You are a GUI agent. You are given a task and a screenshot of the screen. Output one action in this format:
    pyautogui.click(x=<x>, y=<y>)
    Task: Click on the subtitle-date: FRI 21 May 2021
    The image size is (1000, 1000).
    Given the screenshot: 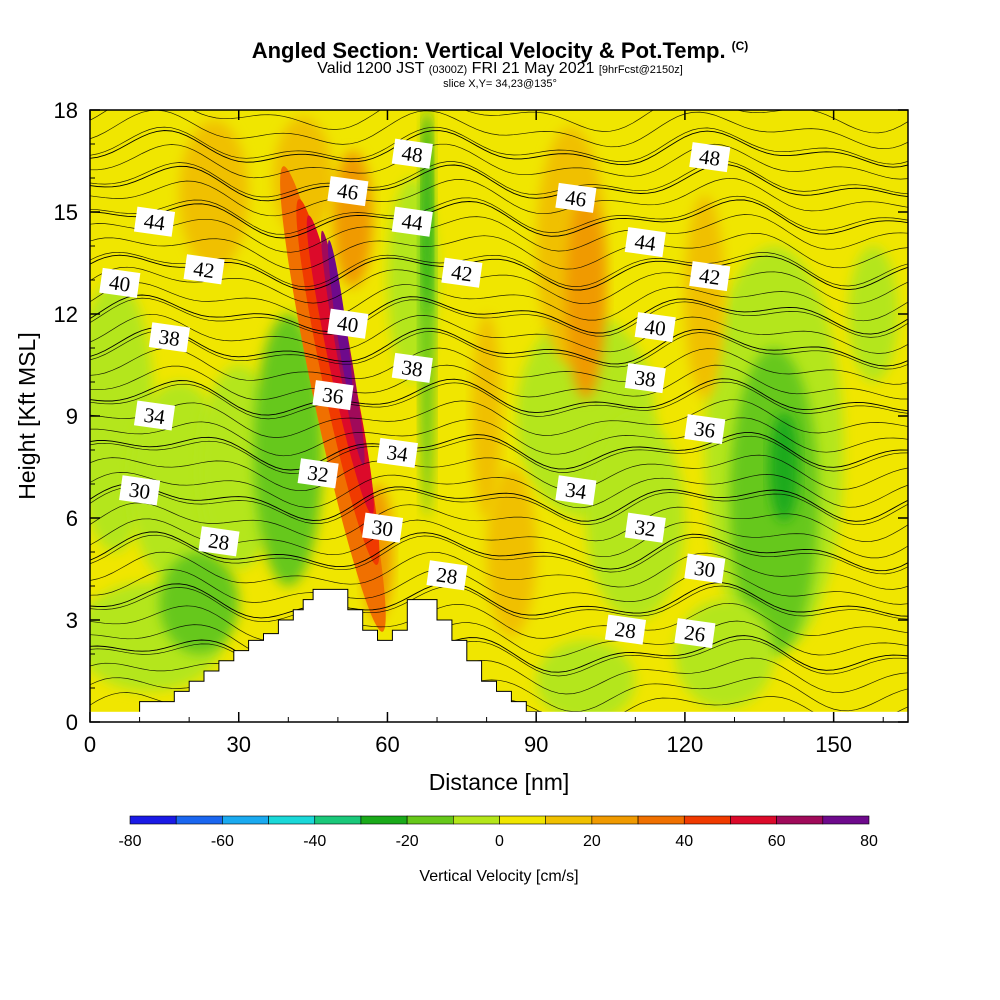 What is the action you would take?
    pyautogui.click(x=533, y=68)
    